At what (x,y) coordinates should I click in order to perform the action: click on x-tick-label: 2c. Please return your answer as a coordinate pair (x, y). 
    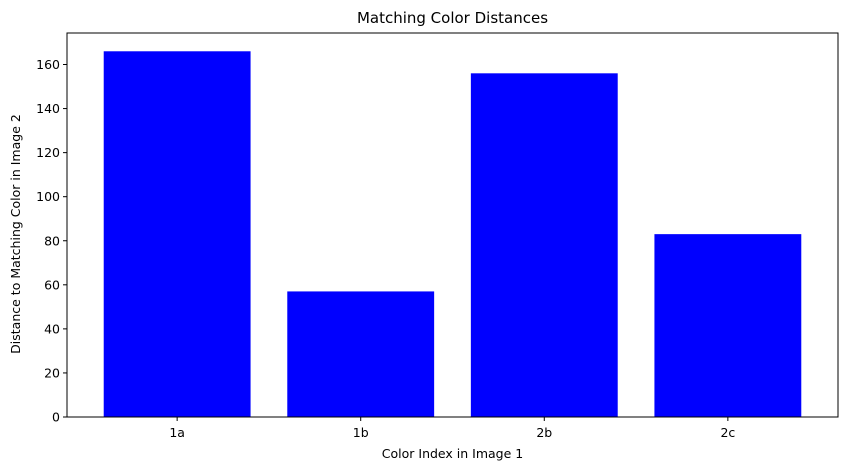
    Looking at the image, I should click on (727, 432).